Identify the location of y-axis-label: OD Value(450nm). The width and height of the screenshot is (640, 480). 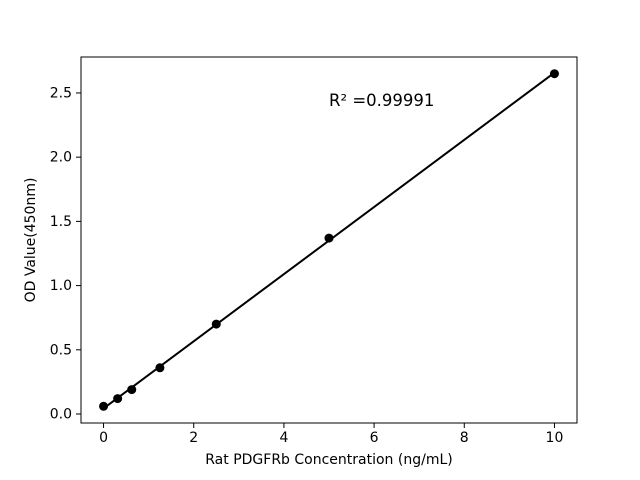
(31, 240).